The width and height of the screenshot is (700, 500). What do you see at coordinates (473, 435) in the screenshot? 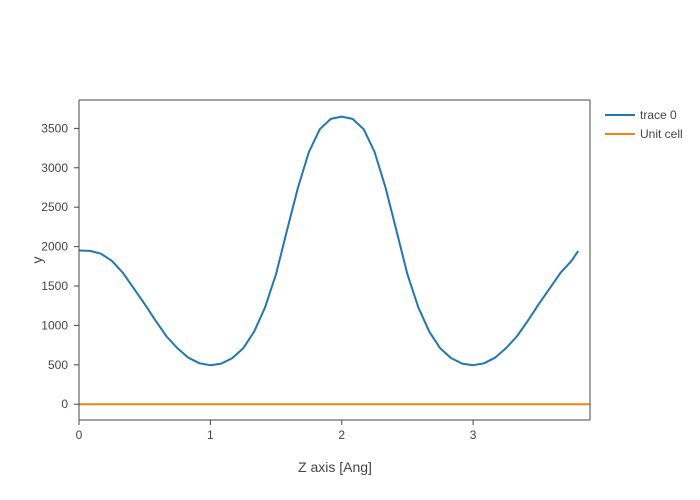
I see `x-tick-label: 3` at bounding box center [473, 435].